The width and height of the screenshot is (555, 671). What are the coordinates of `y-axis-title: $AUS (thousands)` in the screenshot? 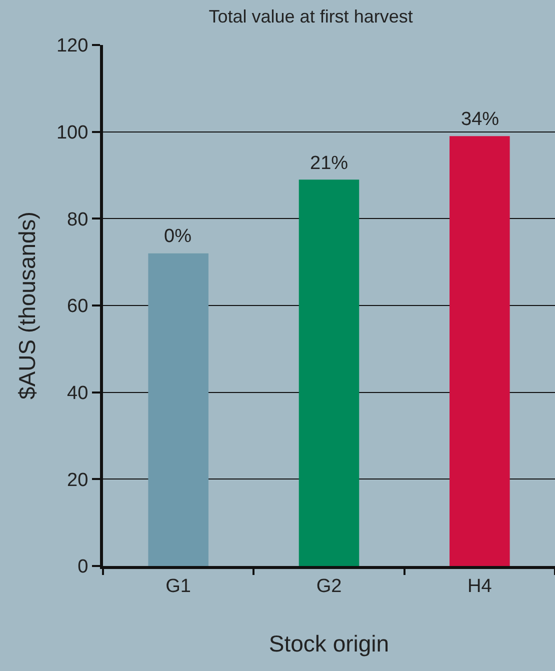 It's located at (27, 306).